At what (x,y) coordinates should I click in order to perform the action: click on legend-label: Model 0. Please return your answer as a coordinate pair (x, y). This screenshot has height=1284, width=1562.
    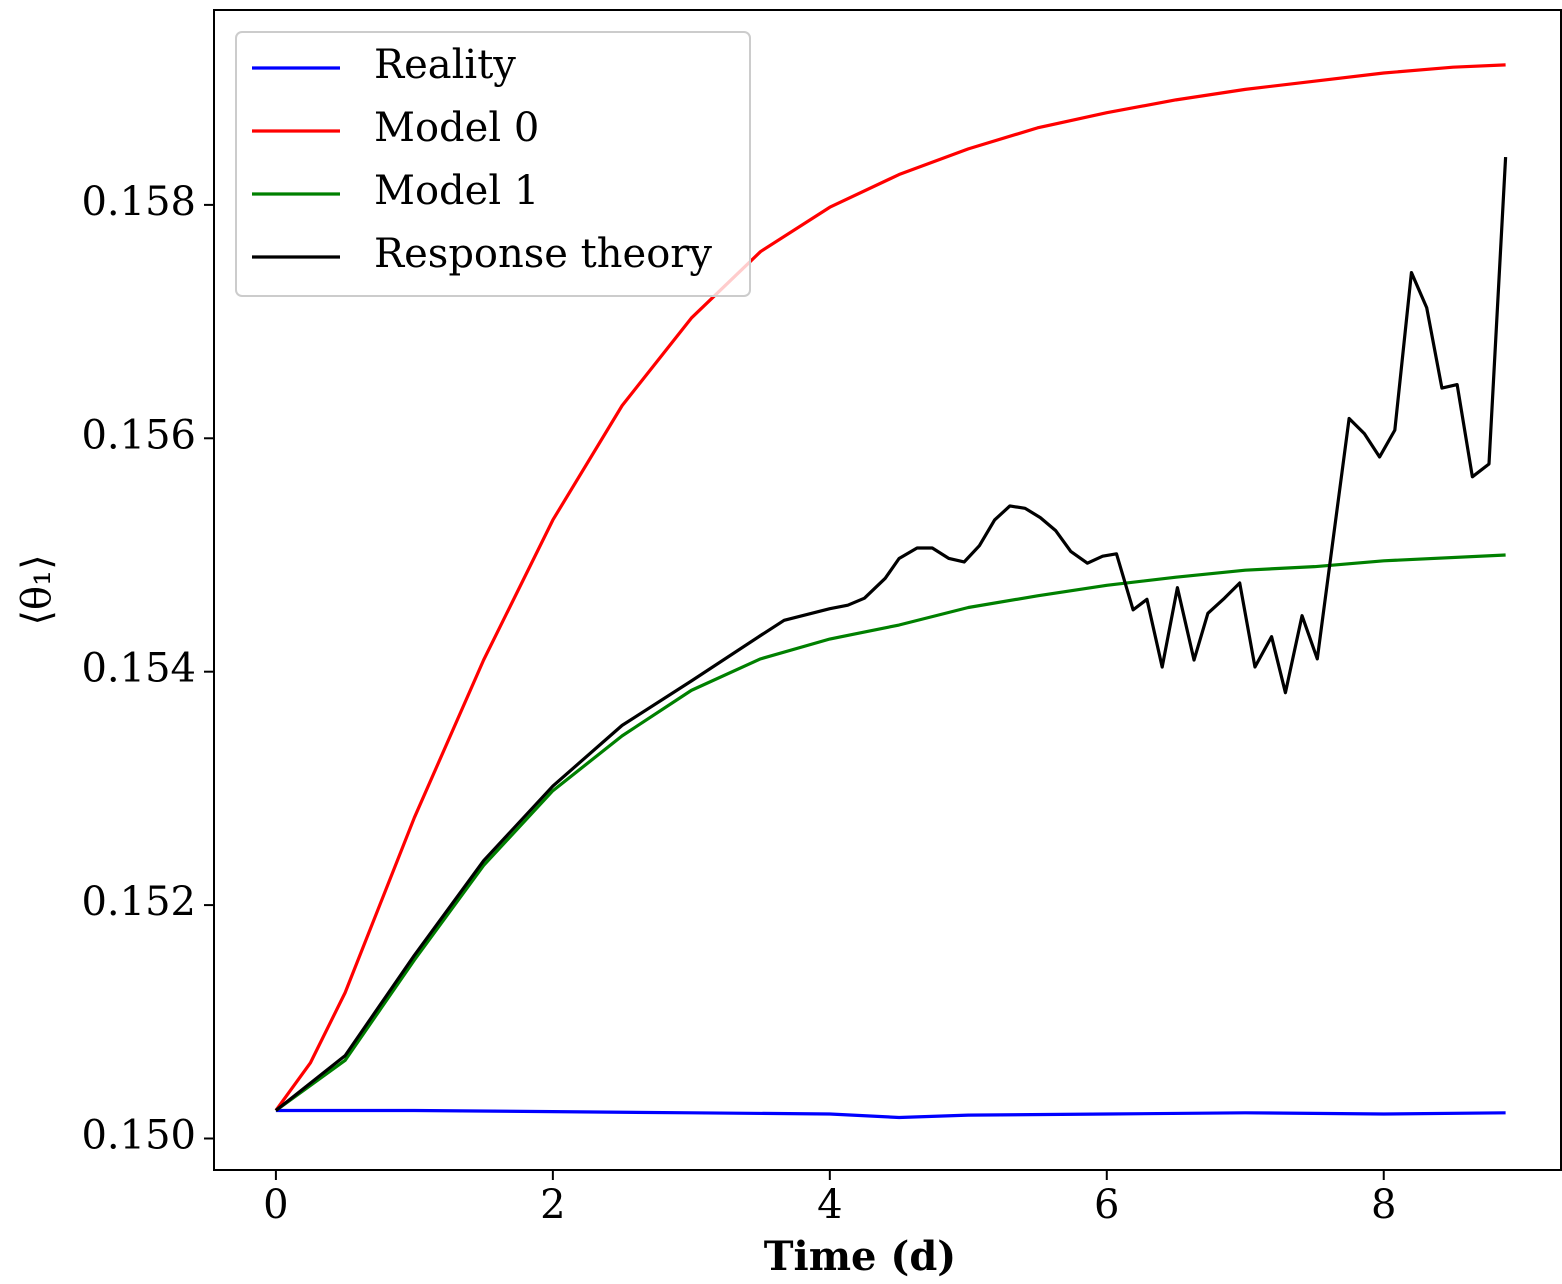
    Looking at the image, I should click on (456, 128).